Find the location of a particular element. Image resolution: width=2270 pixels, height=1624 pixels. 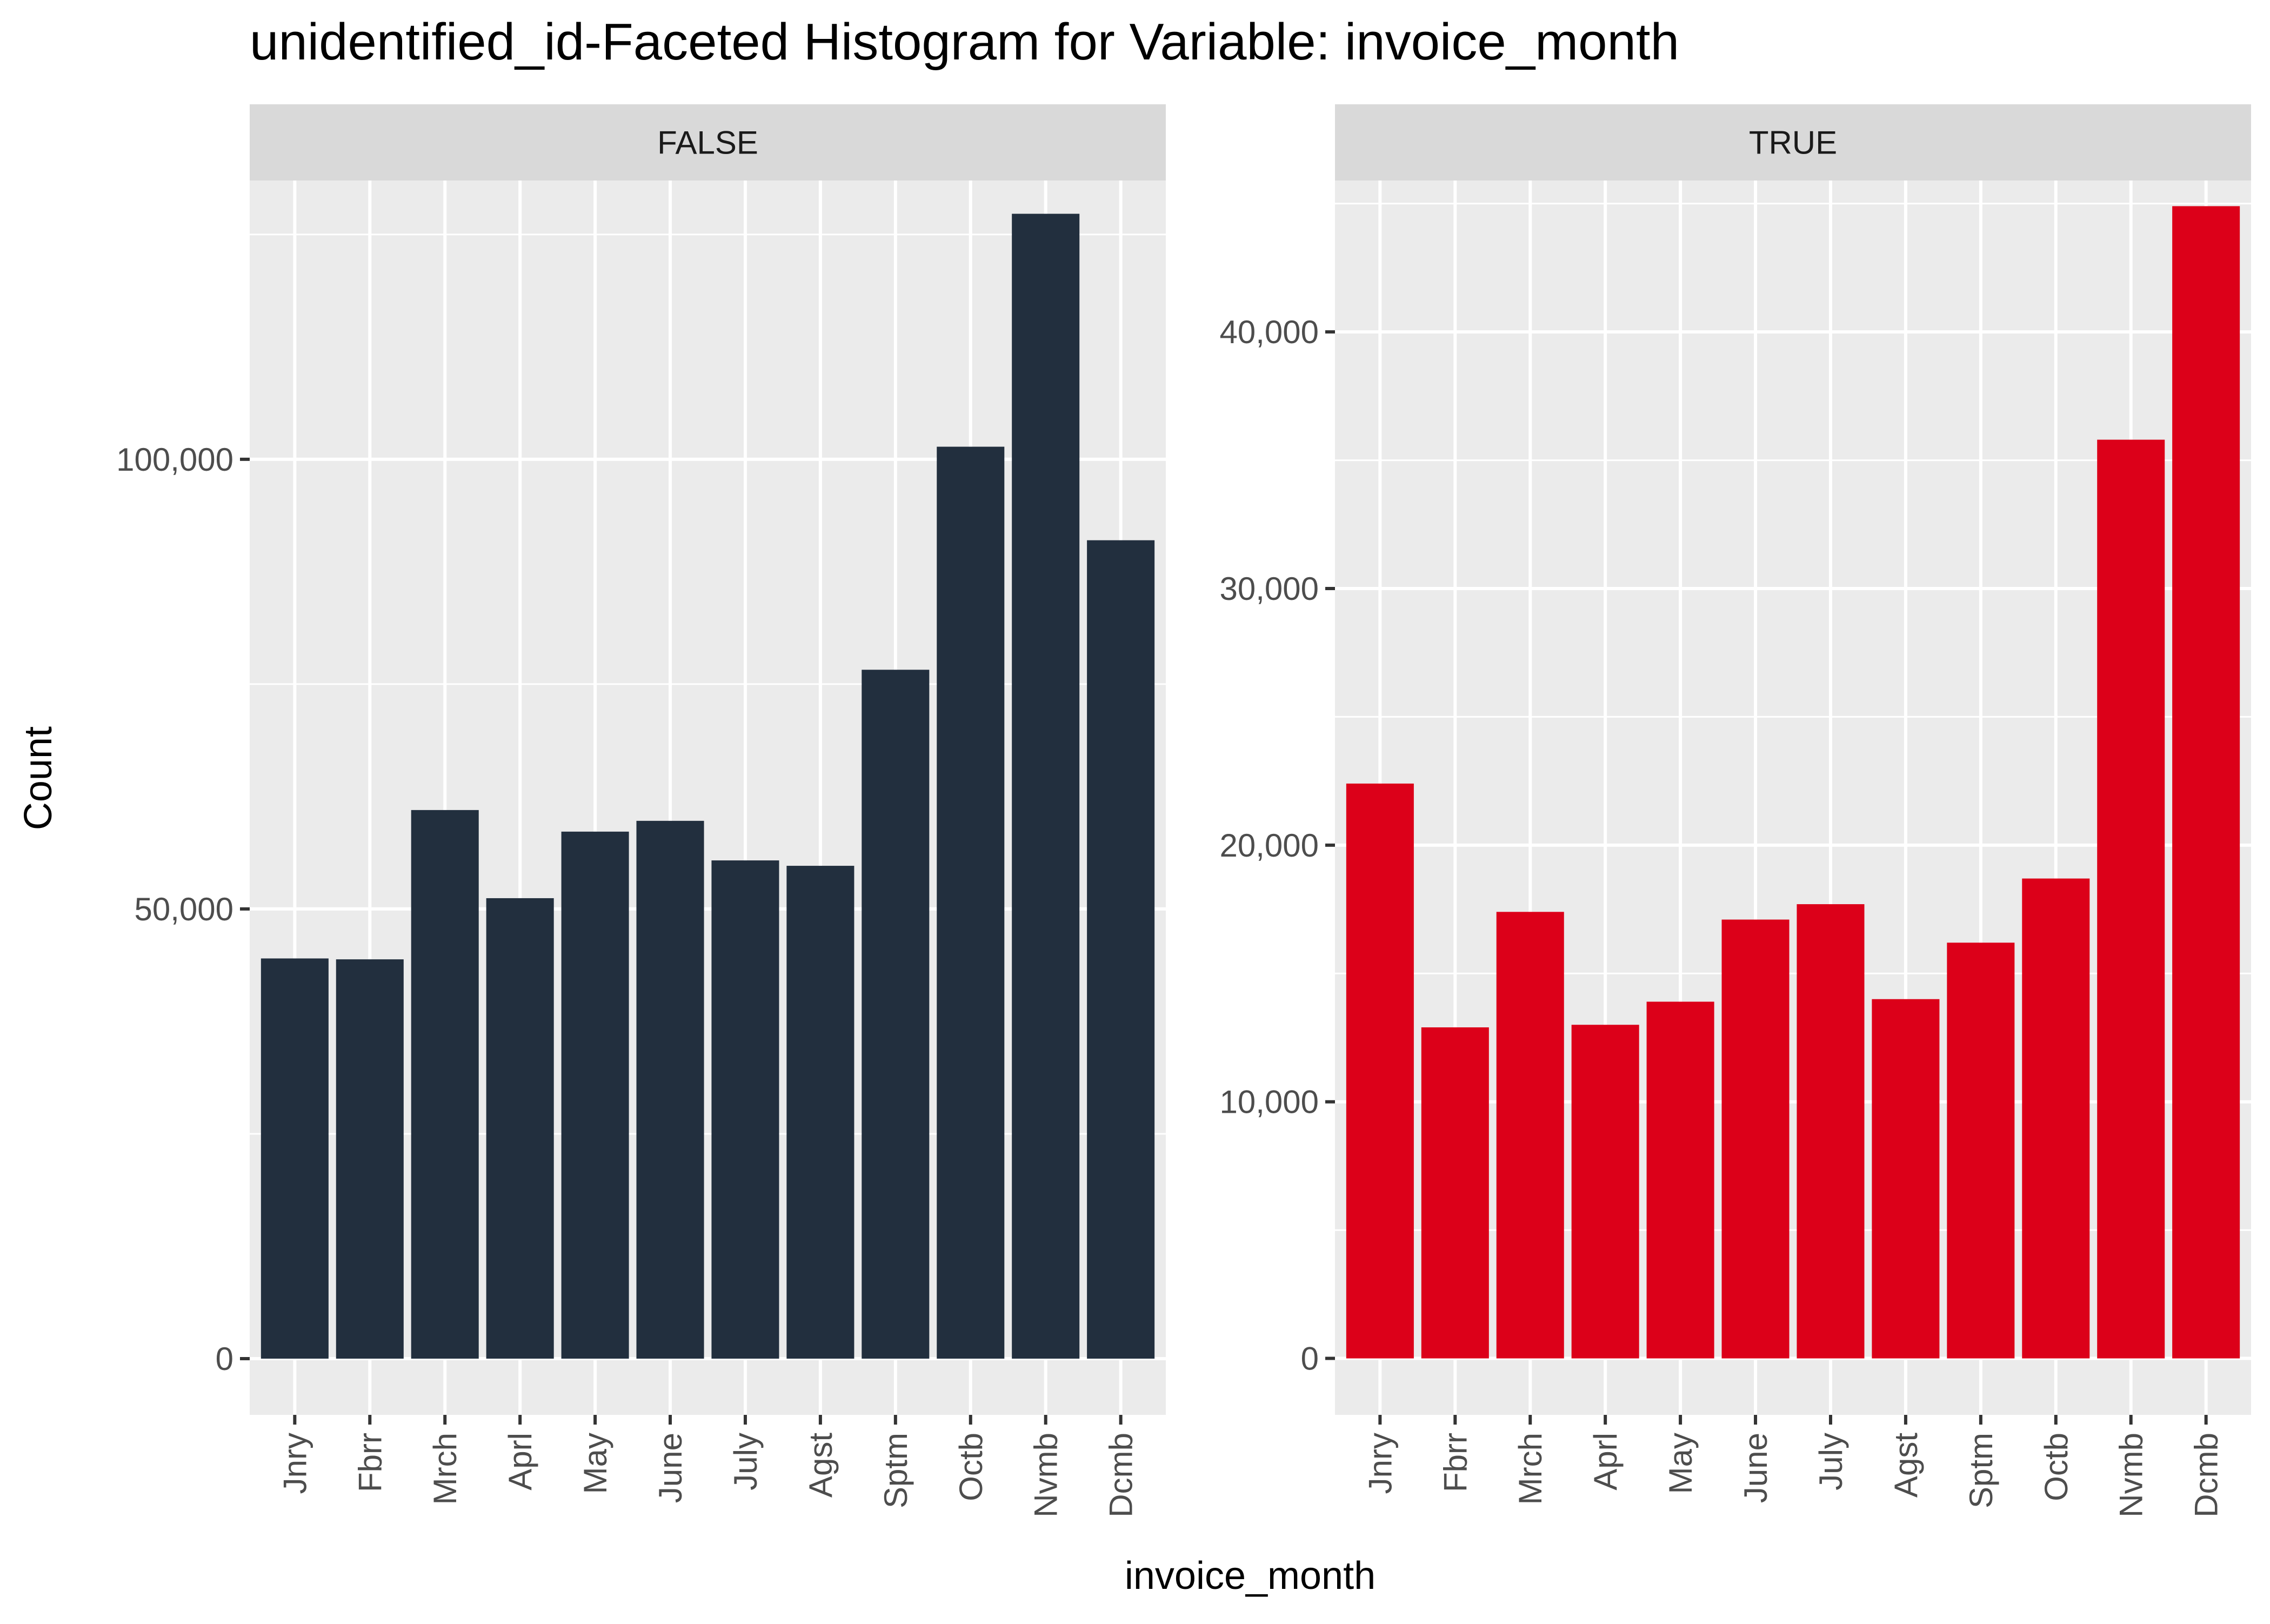

y-tick-label: 30,000 is located at coordinates (1269, 589).